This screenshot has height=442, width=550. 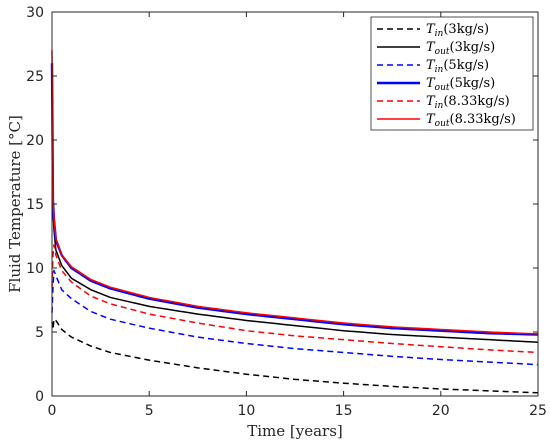 I want to click on legend-entry-1: Tout(3kg/s), so click(x=460, y=48).